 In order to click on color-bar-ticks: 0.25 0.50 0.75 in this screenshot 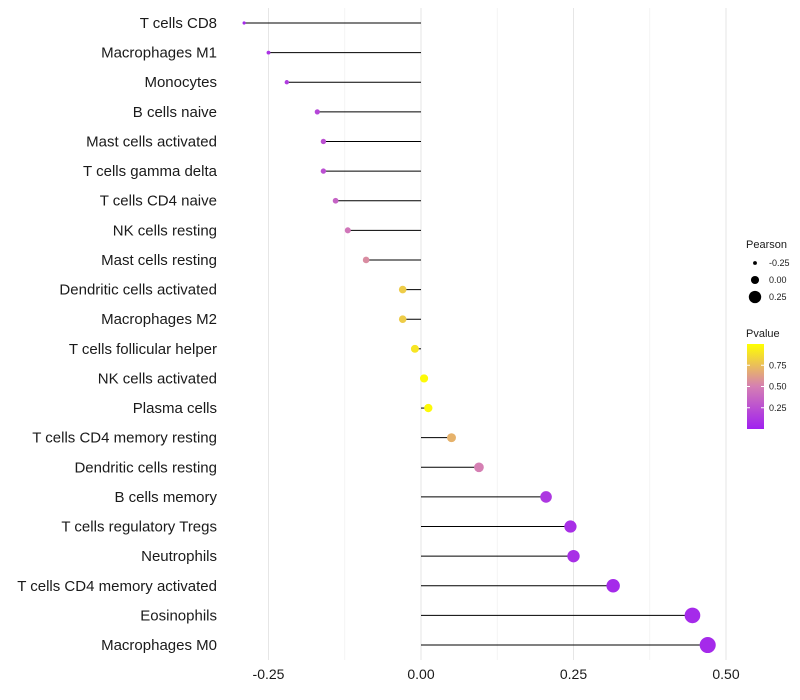, I will do `click(767, 386)`.